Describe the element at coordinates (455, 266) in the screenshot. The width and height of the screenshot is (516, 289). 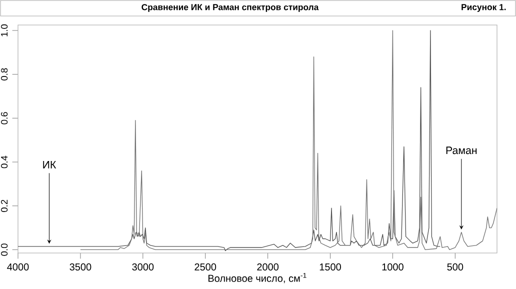
I see `x-tick-label: 500` at that location.